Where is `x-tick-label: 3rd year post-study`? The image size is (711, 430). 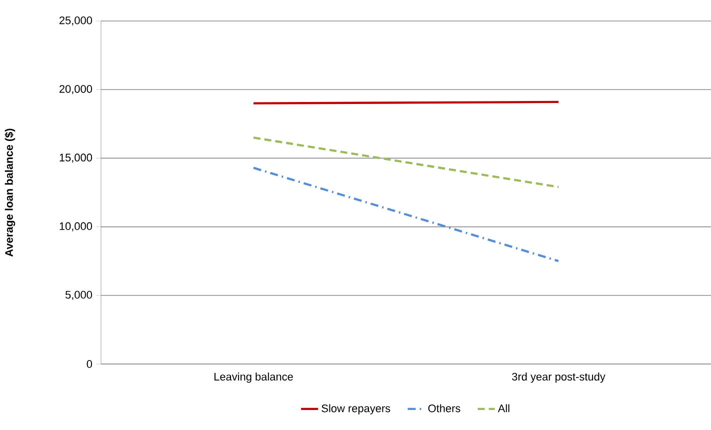
x-tick-label: 3rd year post-study is located at coordinates (559, 377).